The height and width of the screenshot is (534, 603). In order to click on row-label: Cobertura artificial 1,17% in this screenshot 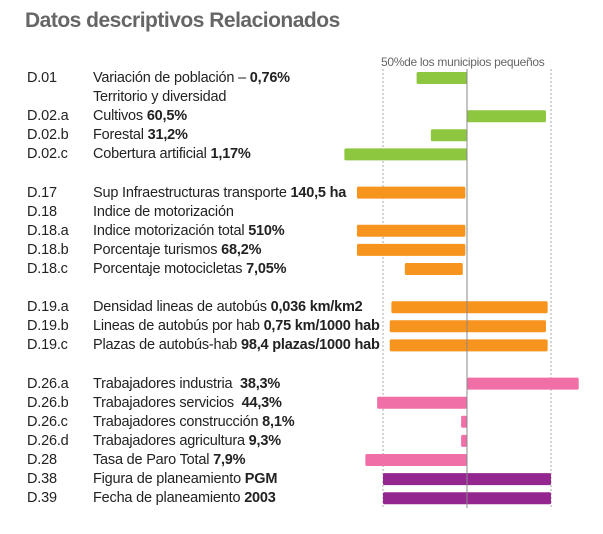, I will do `click(172, 154)`.